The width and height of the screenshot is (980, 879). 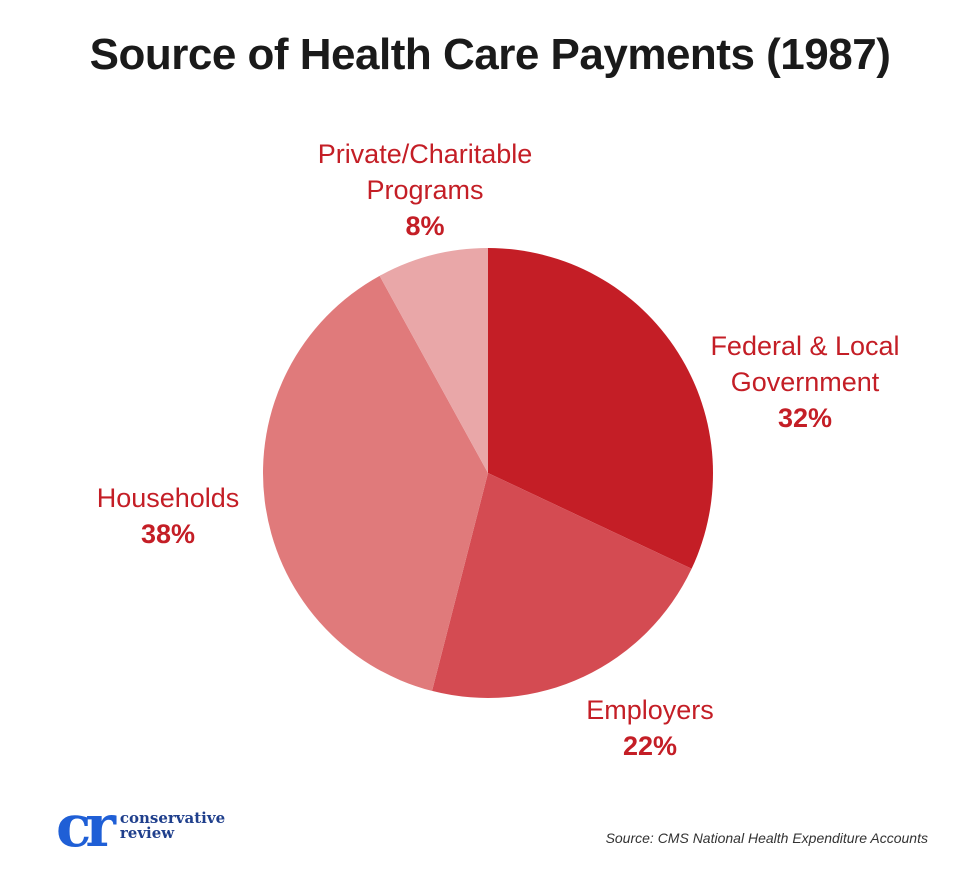 What do you see at coordinates (805, 418) in the screenshot?
I see `slice-percent: 32%` at bounding box center [805, 418].